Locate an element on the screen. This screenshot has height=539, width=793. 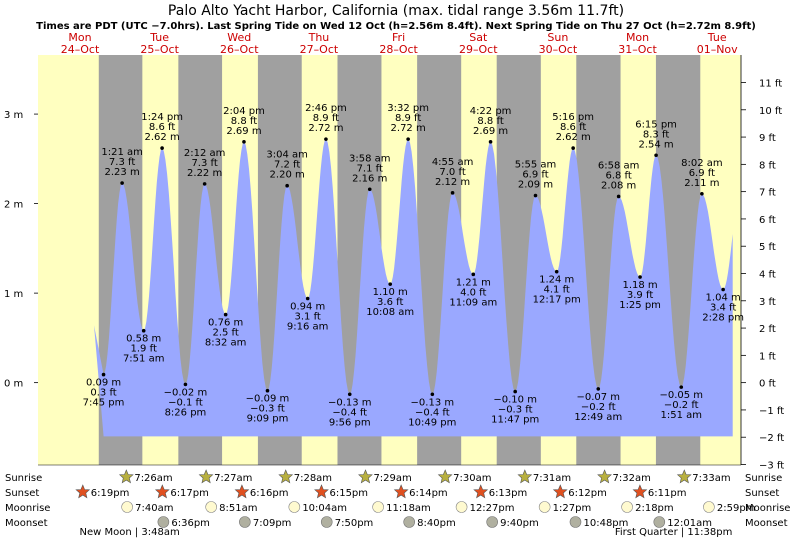
right-tick-label: 9 ft is located at coordinates (767, 138).